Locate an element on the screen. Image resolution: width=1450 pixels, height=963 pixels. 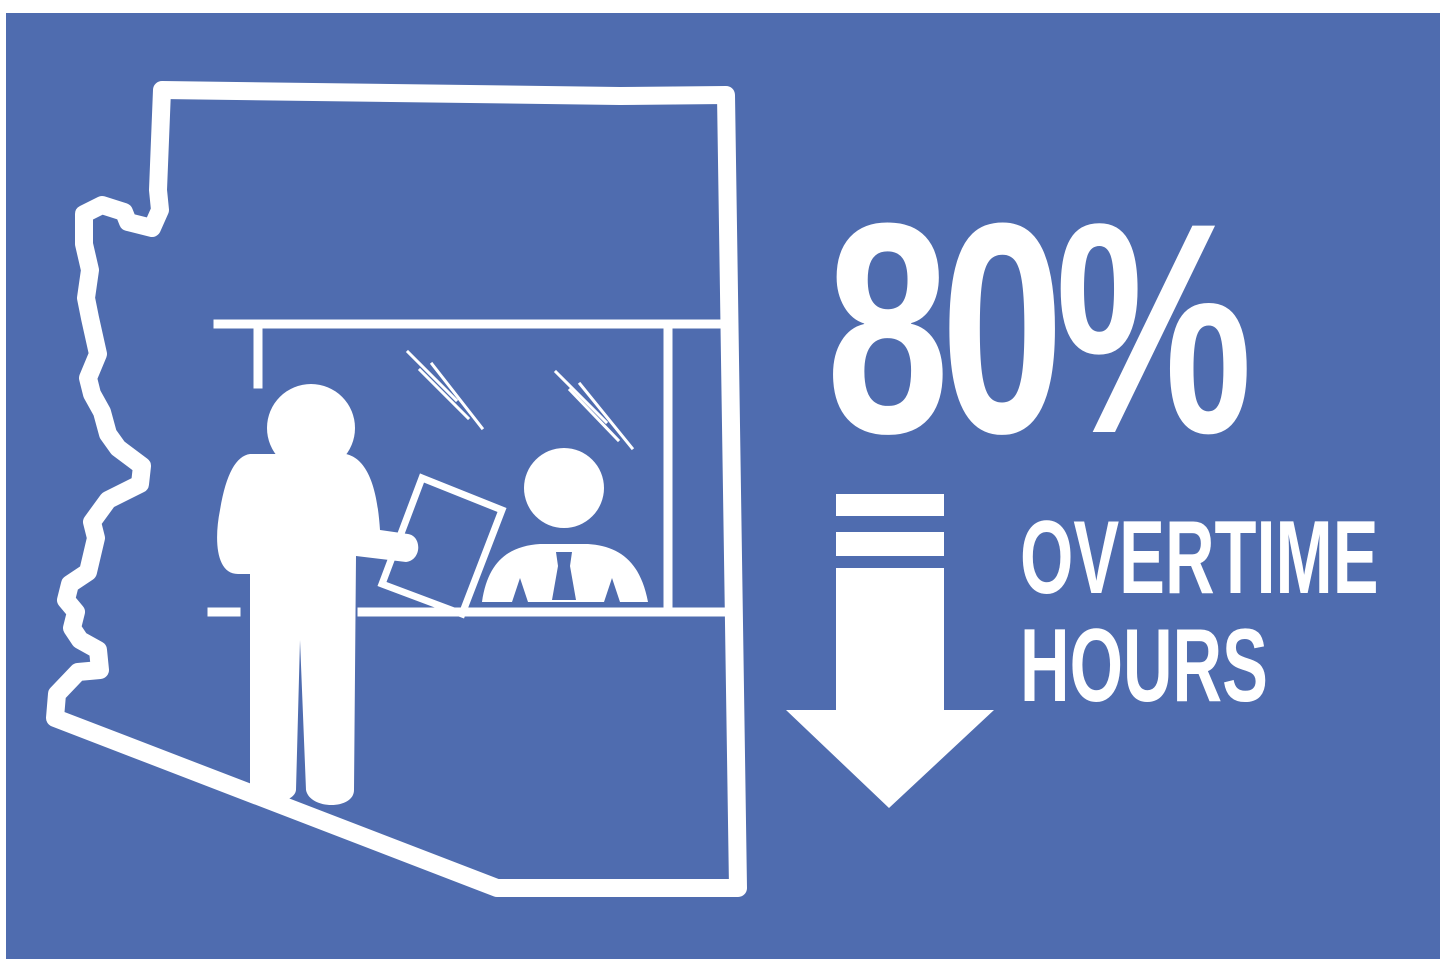
service-counter-icon is located at coordinates (467, 468).